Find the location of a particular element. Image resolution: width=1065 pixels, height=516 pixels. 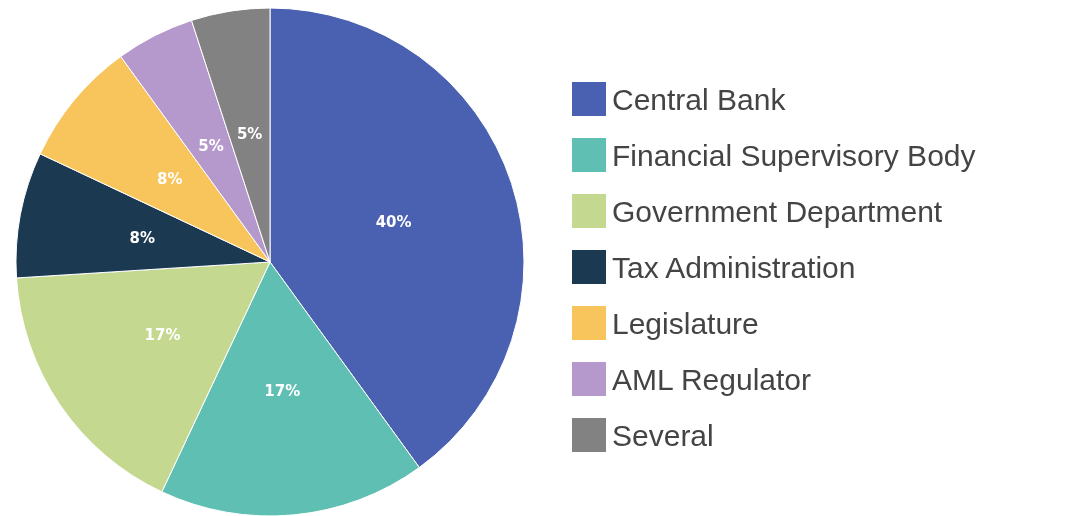

legend-label: Legislature is located at coordinates (685, 323).